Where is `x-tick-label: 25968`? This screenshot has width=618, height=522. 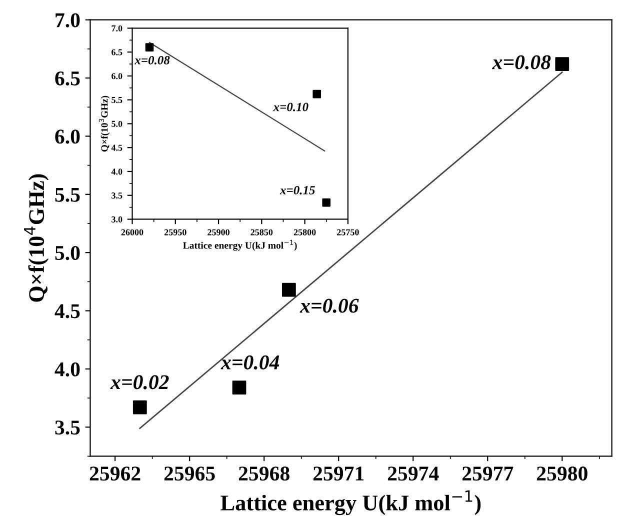 x-tick-label: 25968 is located at coordinates (264, 473).